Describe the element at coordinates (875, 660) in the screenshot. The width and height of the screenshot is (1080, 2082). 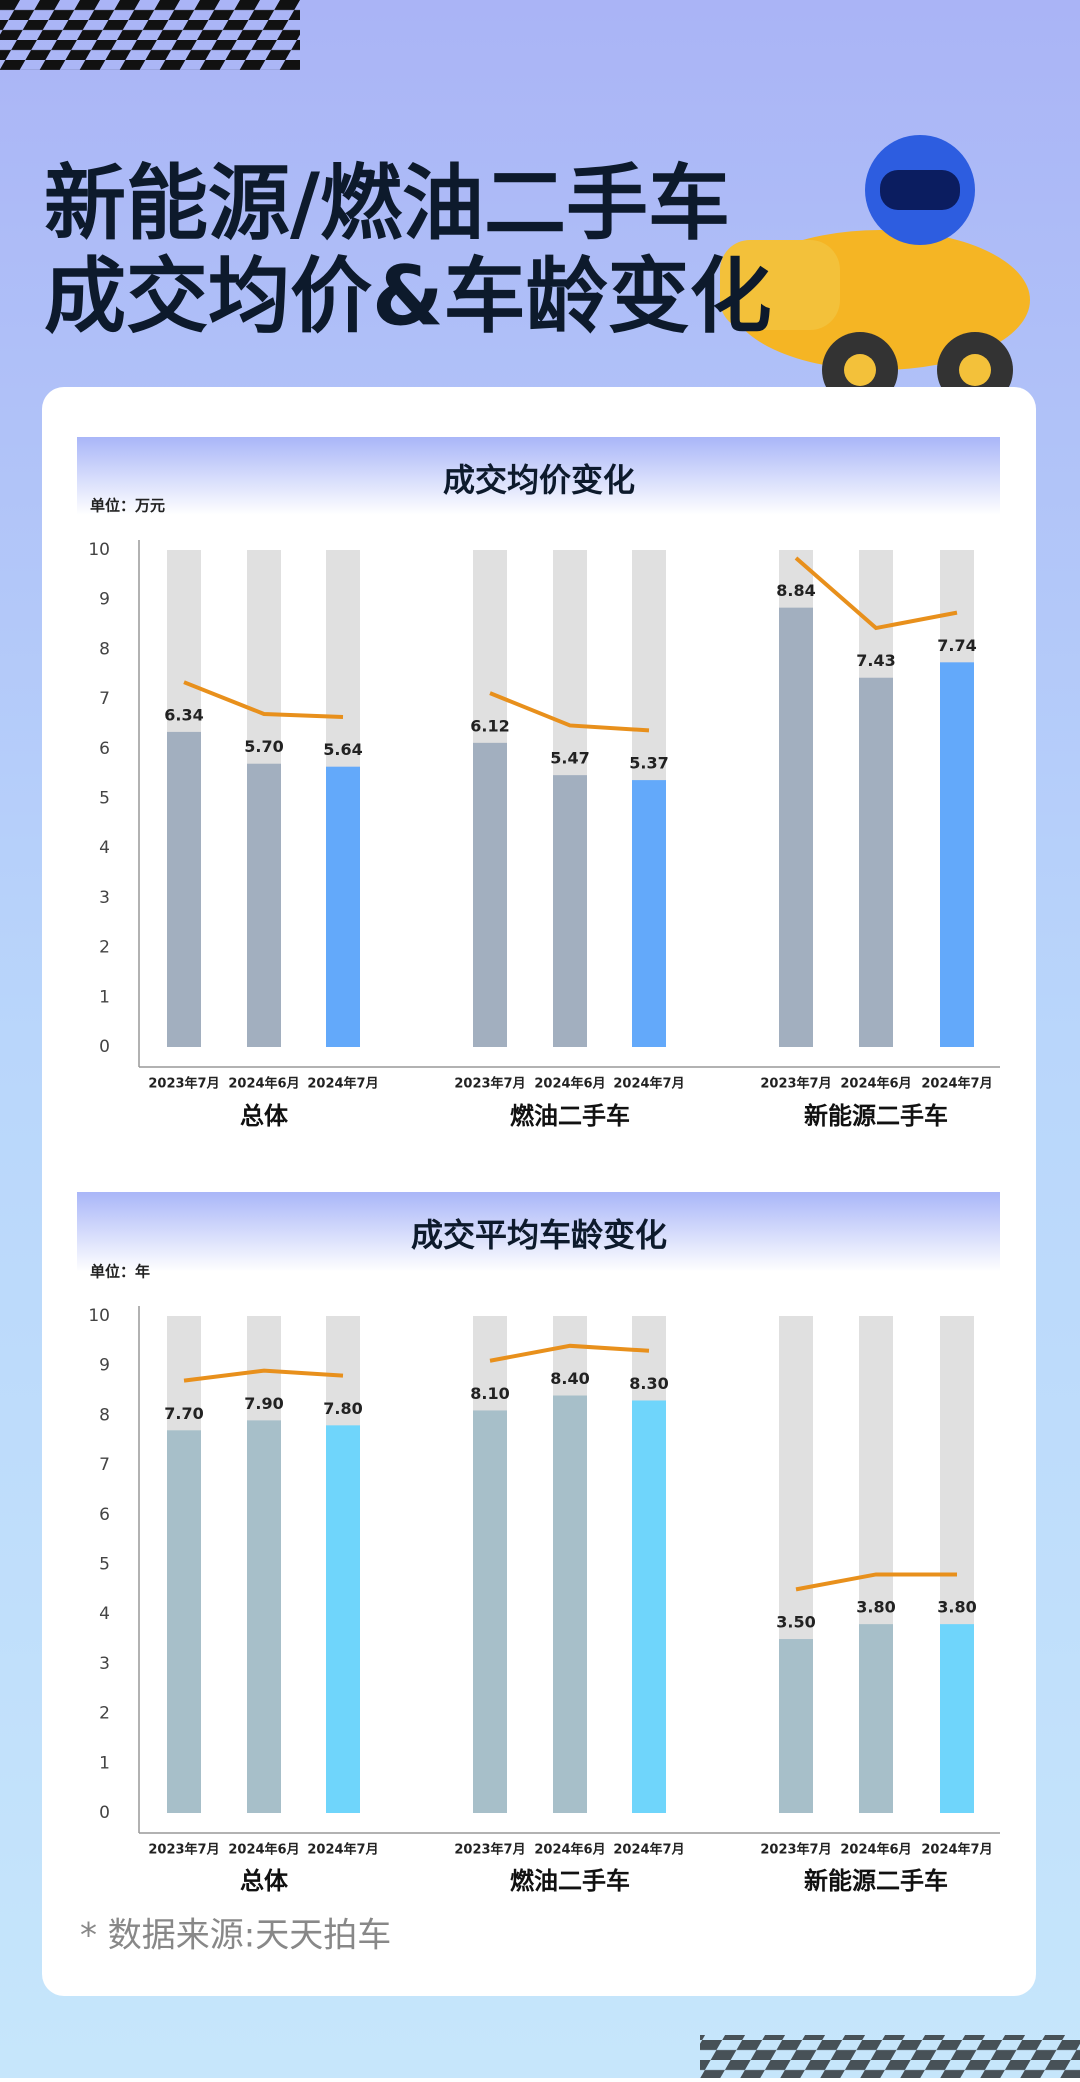
I see `value-label: 7.43` at that location.